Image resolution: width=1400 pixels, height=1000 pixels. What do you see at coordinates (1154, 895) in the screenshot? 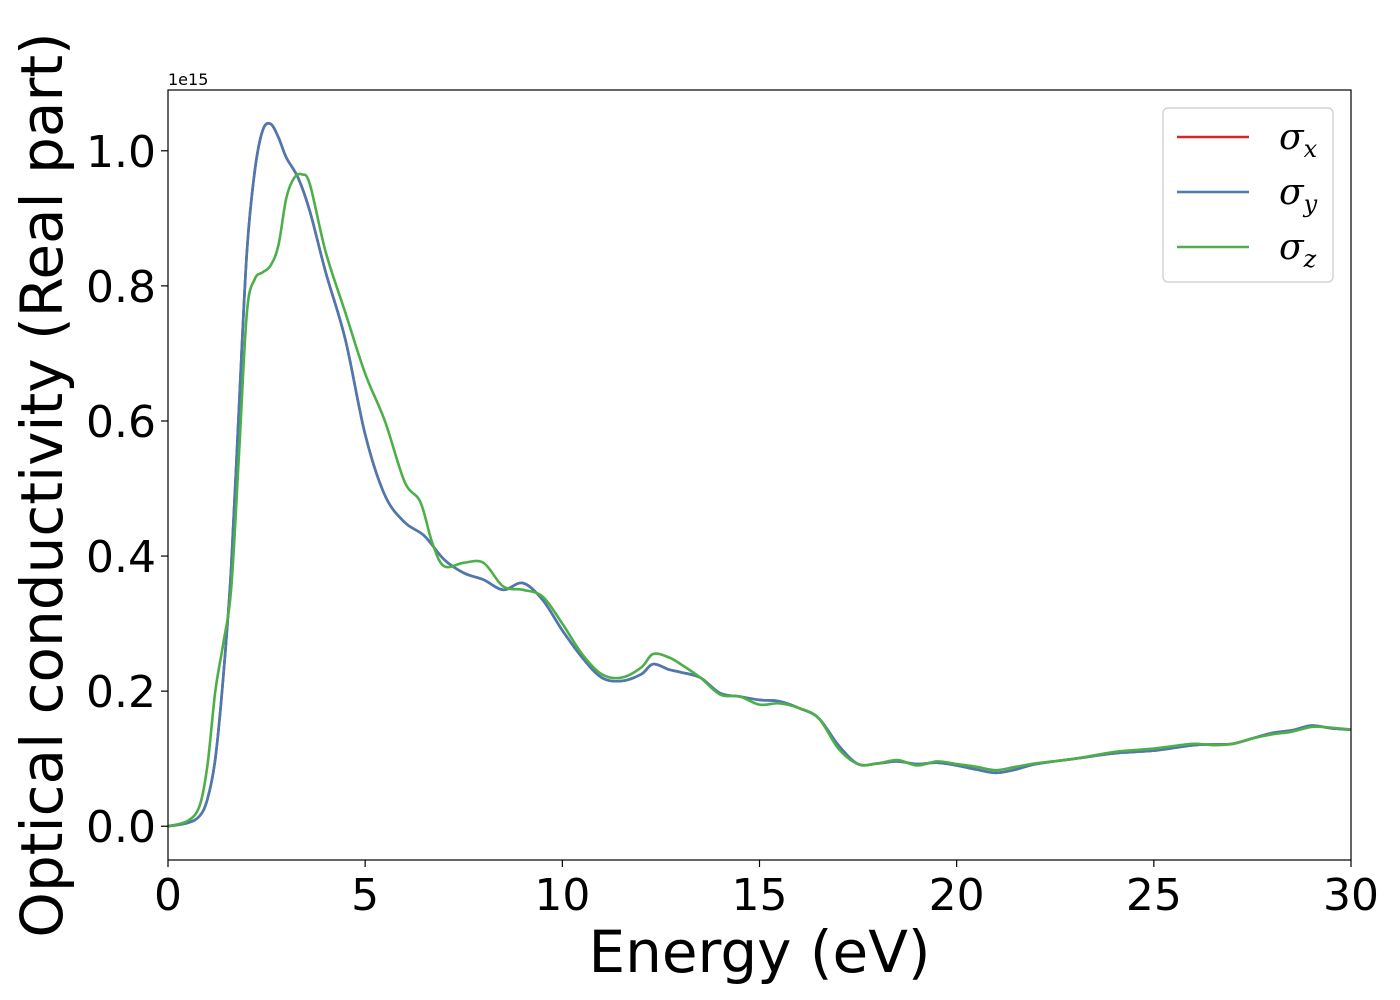
I see `x-tick-label: 25` at bounding box center [1154, 895].